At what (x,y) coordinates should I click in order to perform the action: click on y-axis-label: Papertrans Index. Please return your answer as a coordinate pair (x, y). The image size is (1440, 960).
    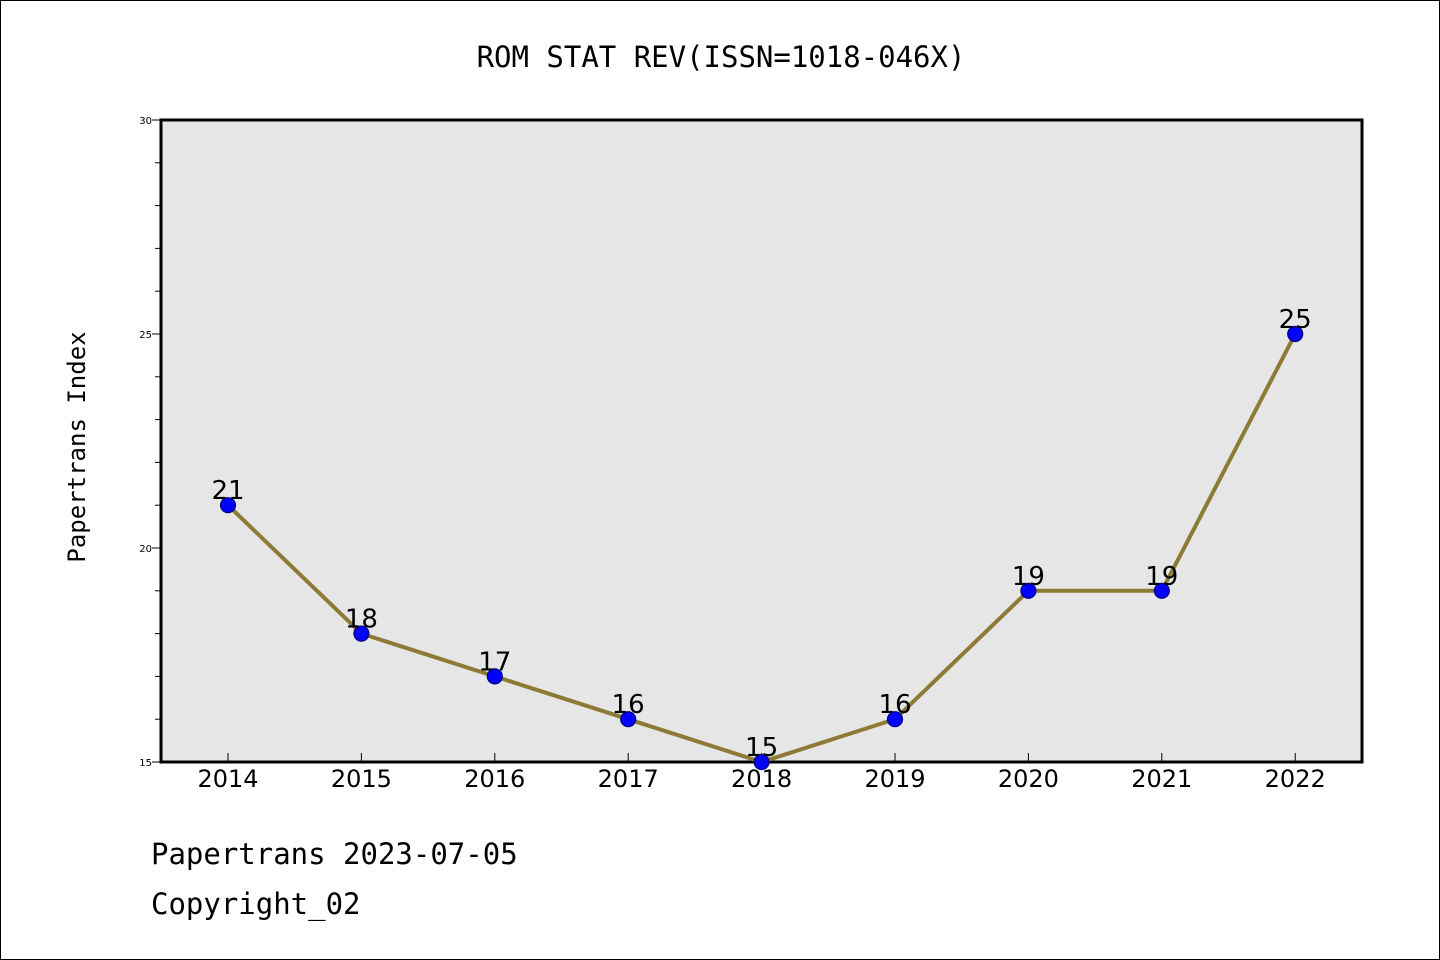
    Looking at the image, I should click on (77, 446).